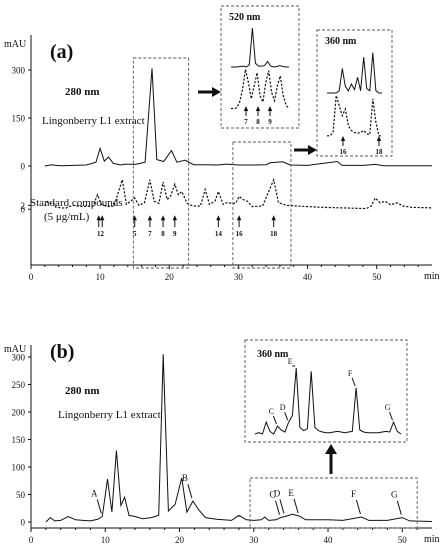 This screenshot has height=550, width=447. What do you see at coordinates (175, 234) in the screenshot?
I see `panel-a-peak-number: 9` at bounding box center [175, 234].